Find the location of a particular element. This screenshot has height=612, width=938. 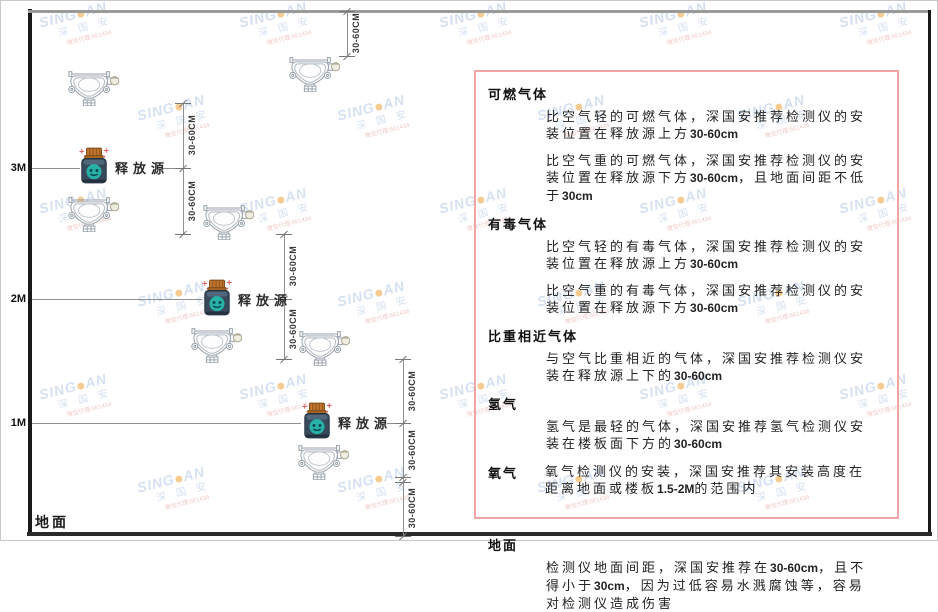

panel-section: 氧气 氧气检测仪的安装，深国安推荐其安装高度在距离地面或楼板1.5-2M的范围内 is located at coordinates (686, 485).